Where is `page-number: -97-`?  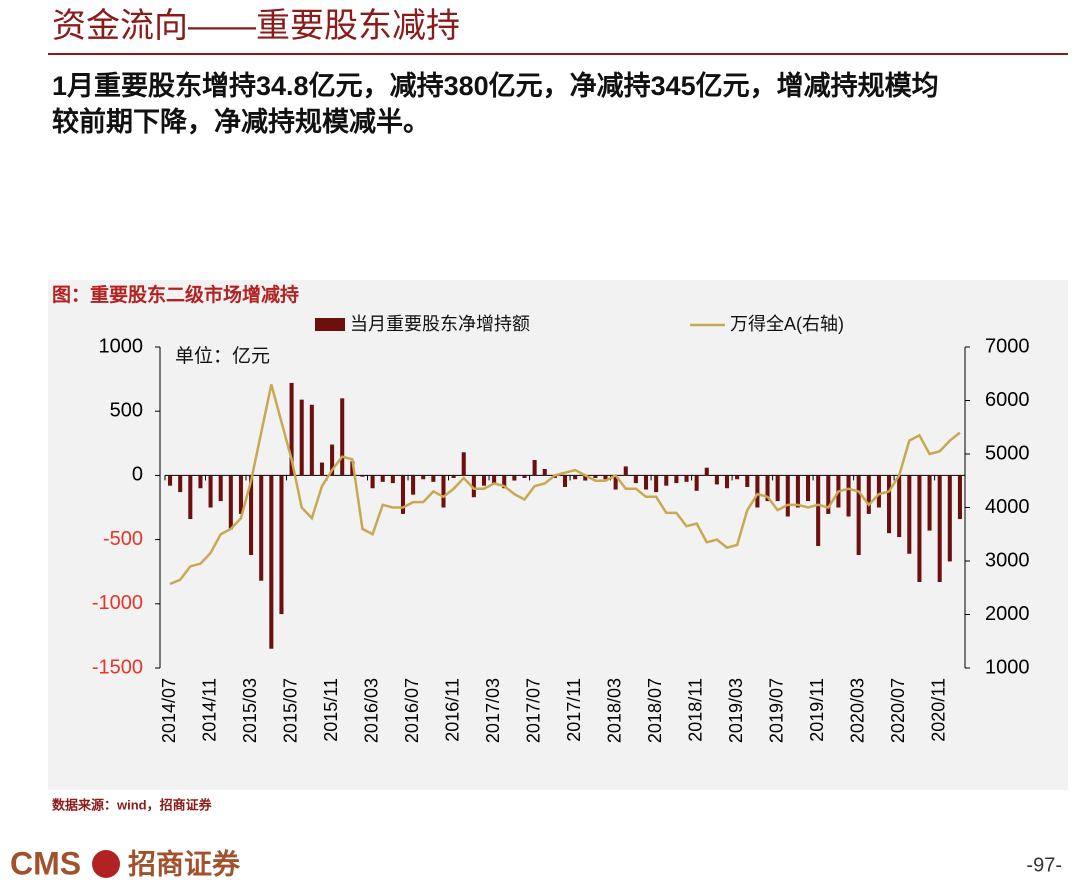
page-number: -97- is located at coordinates (1044, 865).